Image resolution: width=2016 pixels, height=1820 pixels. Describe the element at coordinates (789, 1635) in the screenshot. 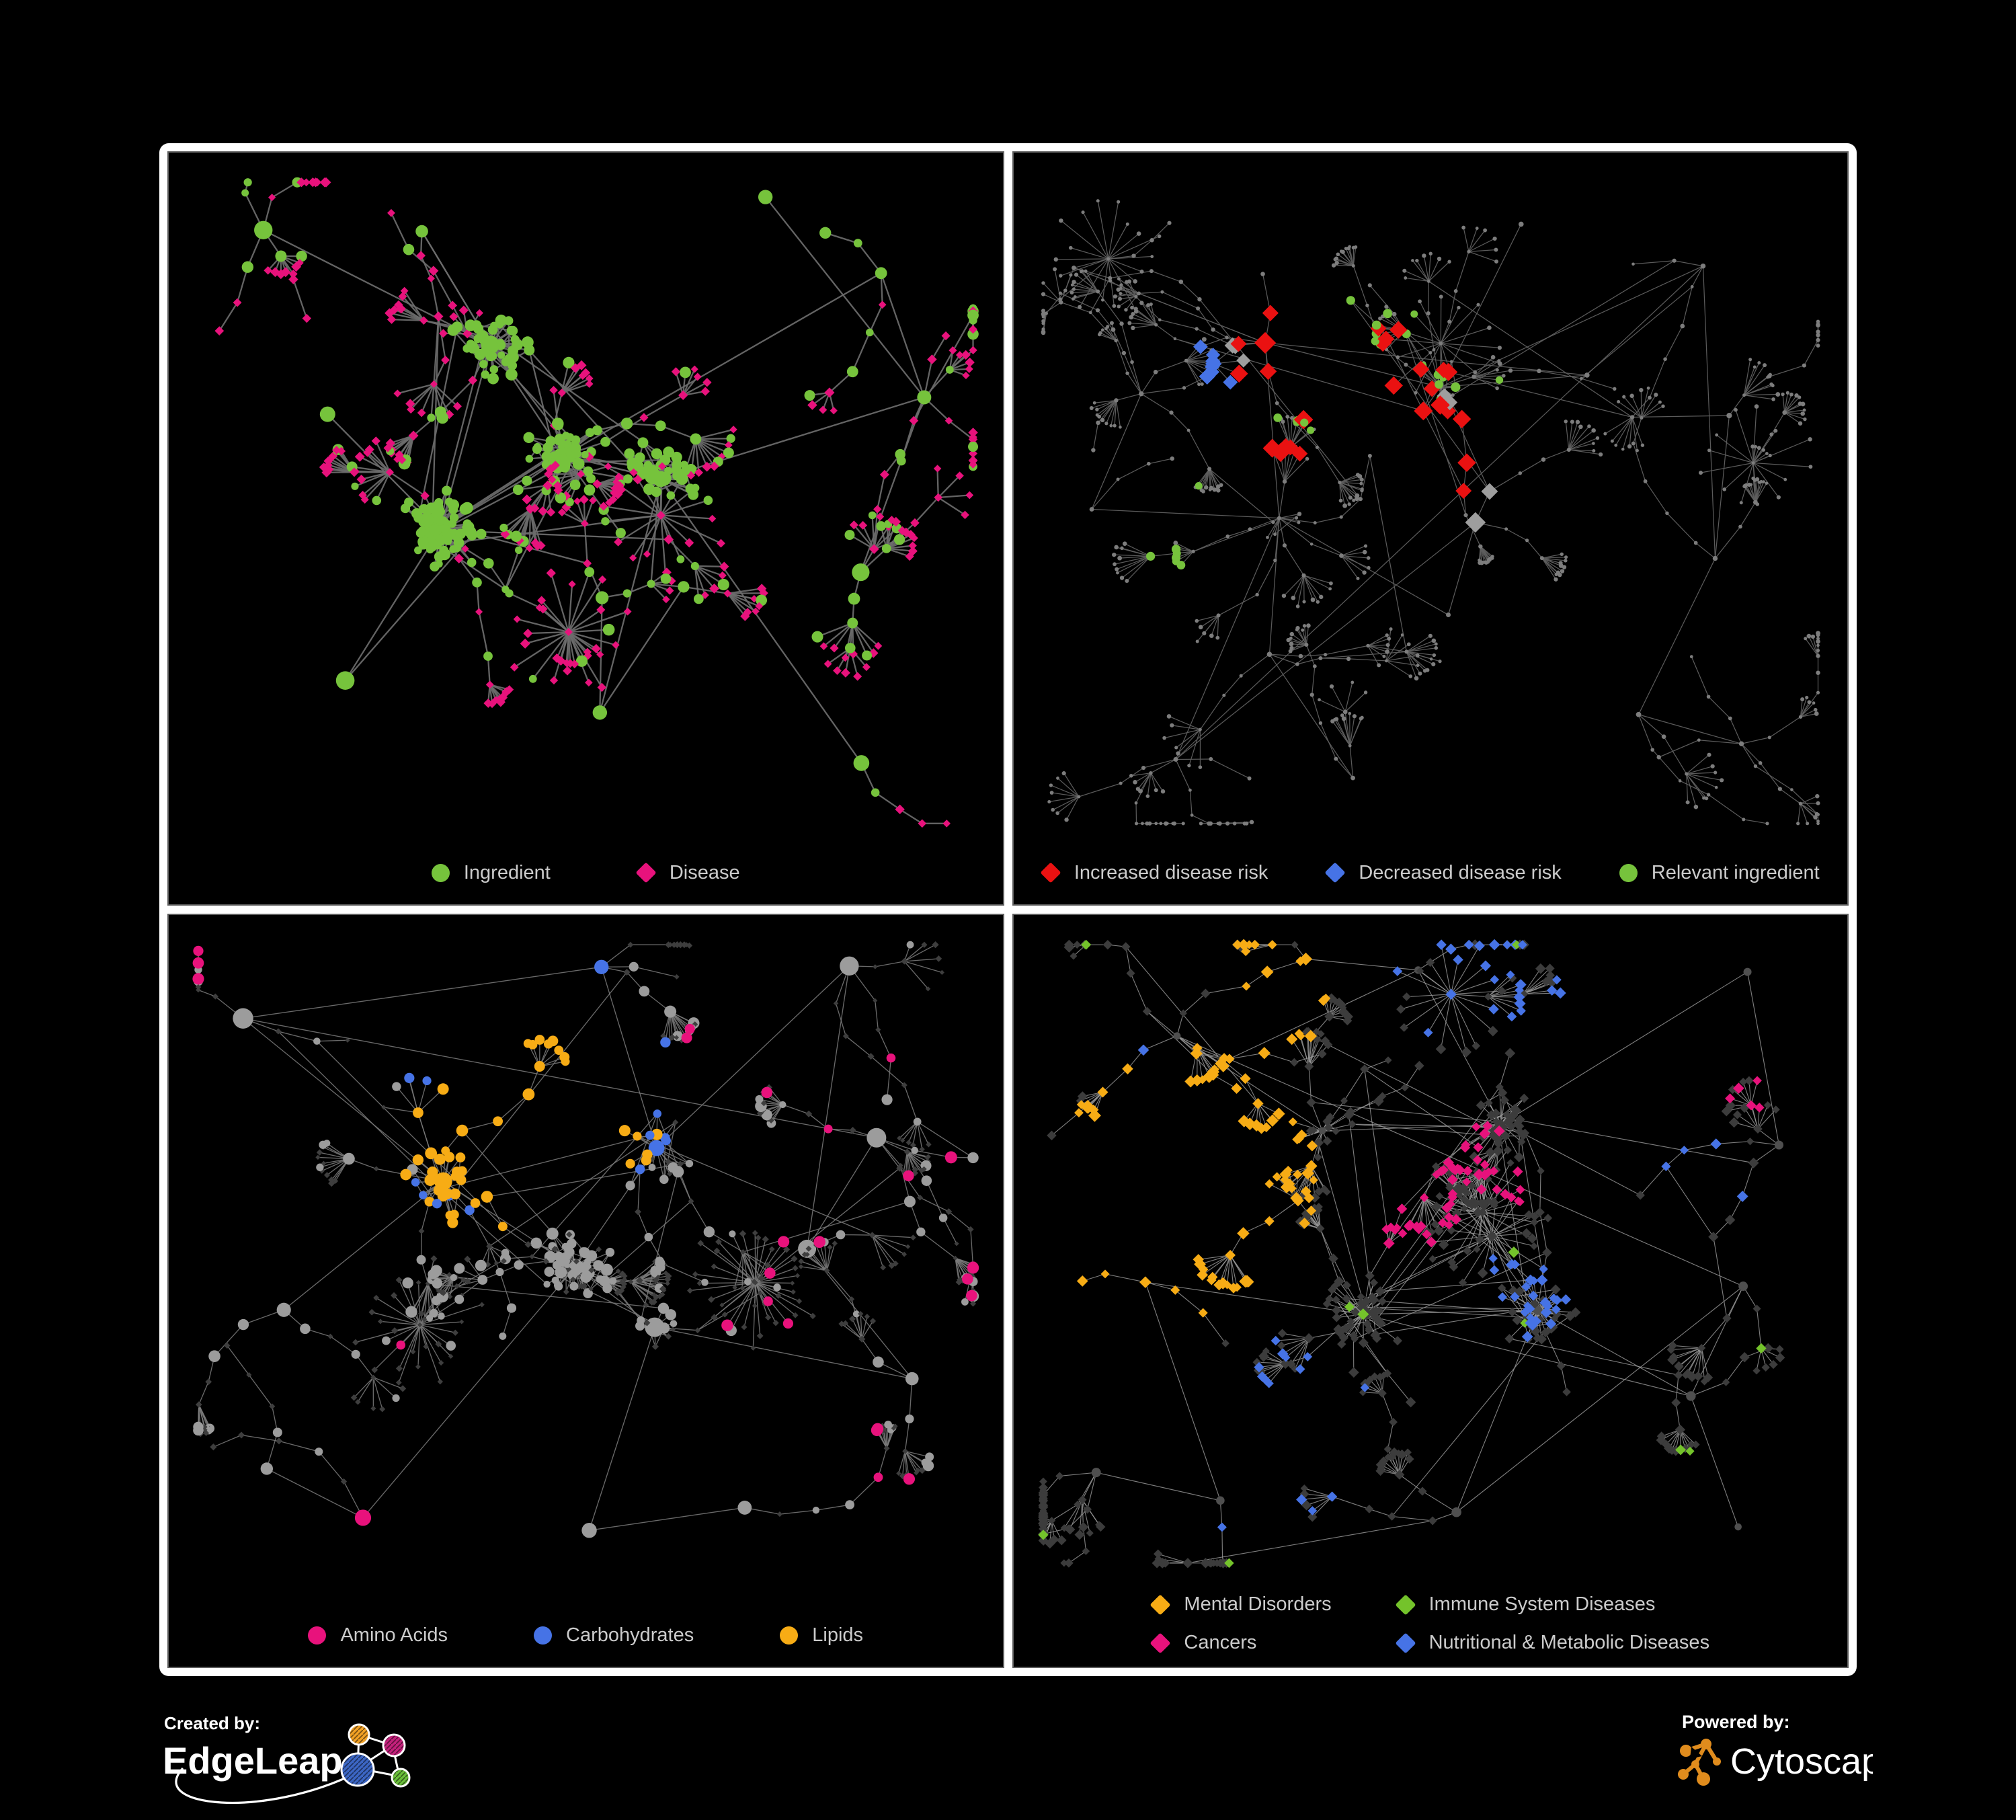

I see `lipids-circle-icon` at that location.